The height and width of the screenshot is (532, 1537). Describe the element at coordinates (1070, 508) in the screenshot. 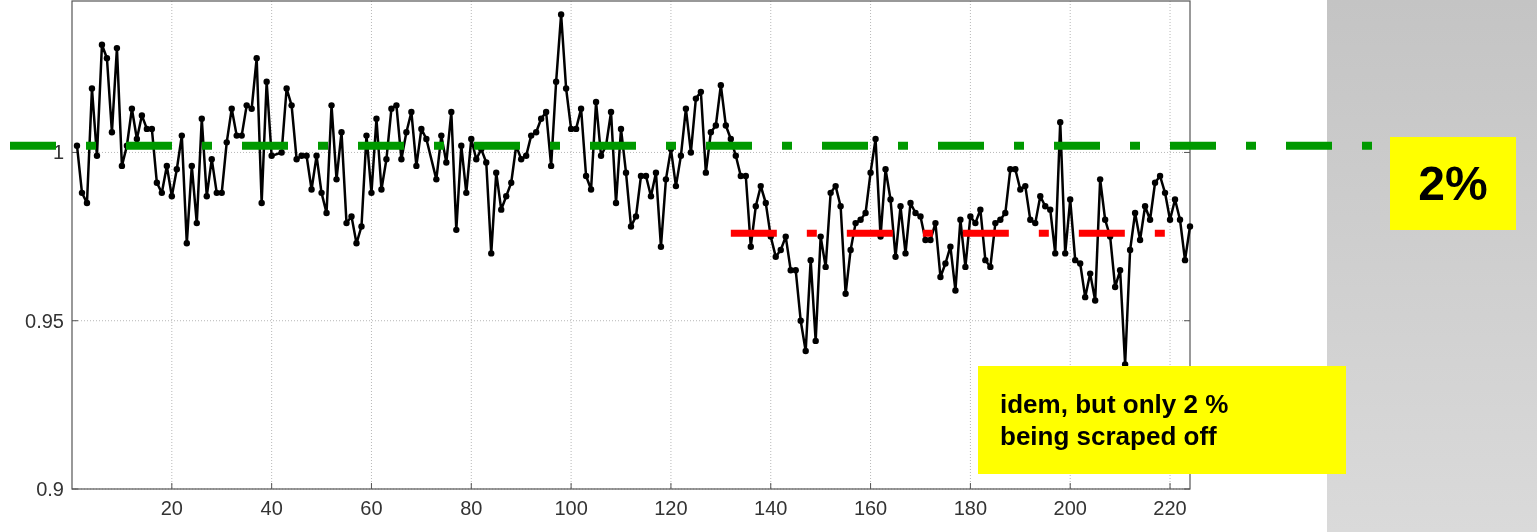

I see `x-tick-label: 200` at that location.